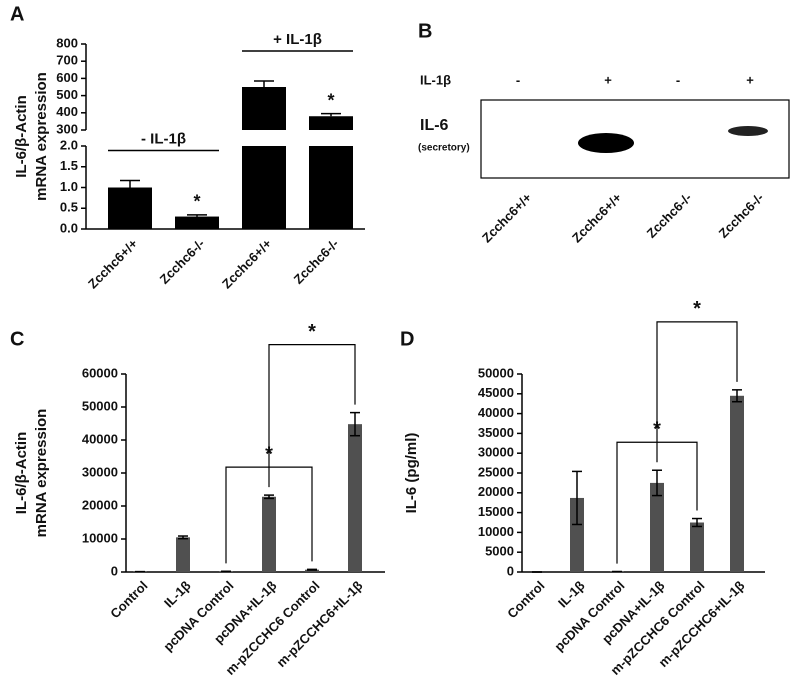  I want to click on y-tick-label: 15000, so click(496, 511).